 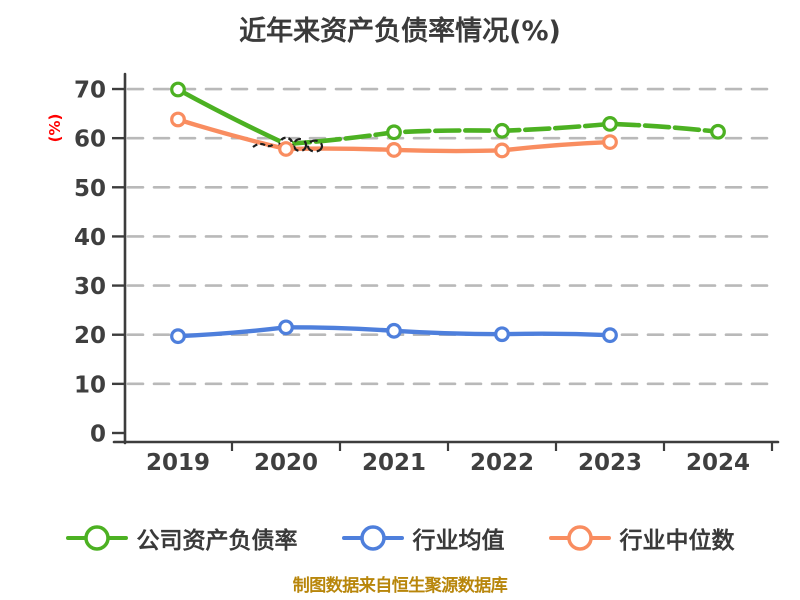 I want to click on x-tick-label: 2020, so click(x=286, y=463).